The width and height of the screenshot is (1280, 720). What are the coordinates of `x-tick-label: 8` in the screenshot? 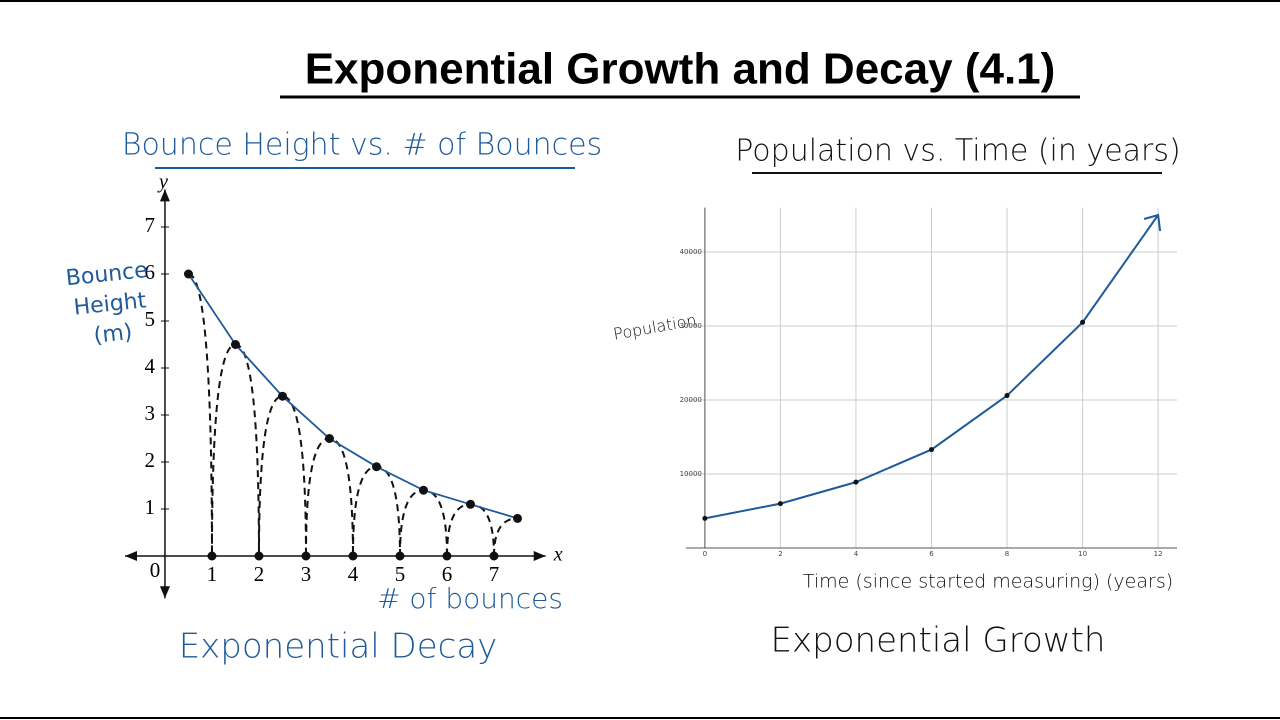 It's located at (1007, 554).